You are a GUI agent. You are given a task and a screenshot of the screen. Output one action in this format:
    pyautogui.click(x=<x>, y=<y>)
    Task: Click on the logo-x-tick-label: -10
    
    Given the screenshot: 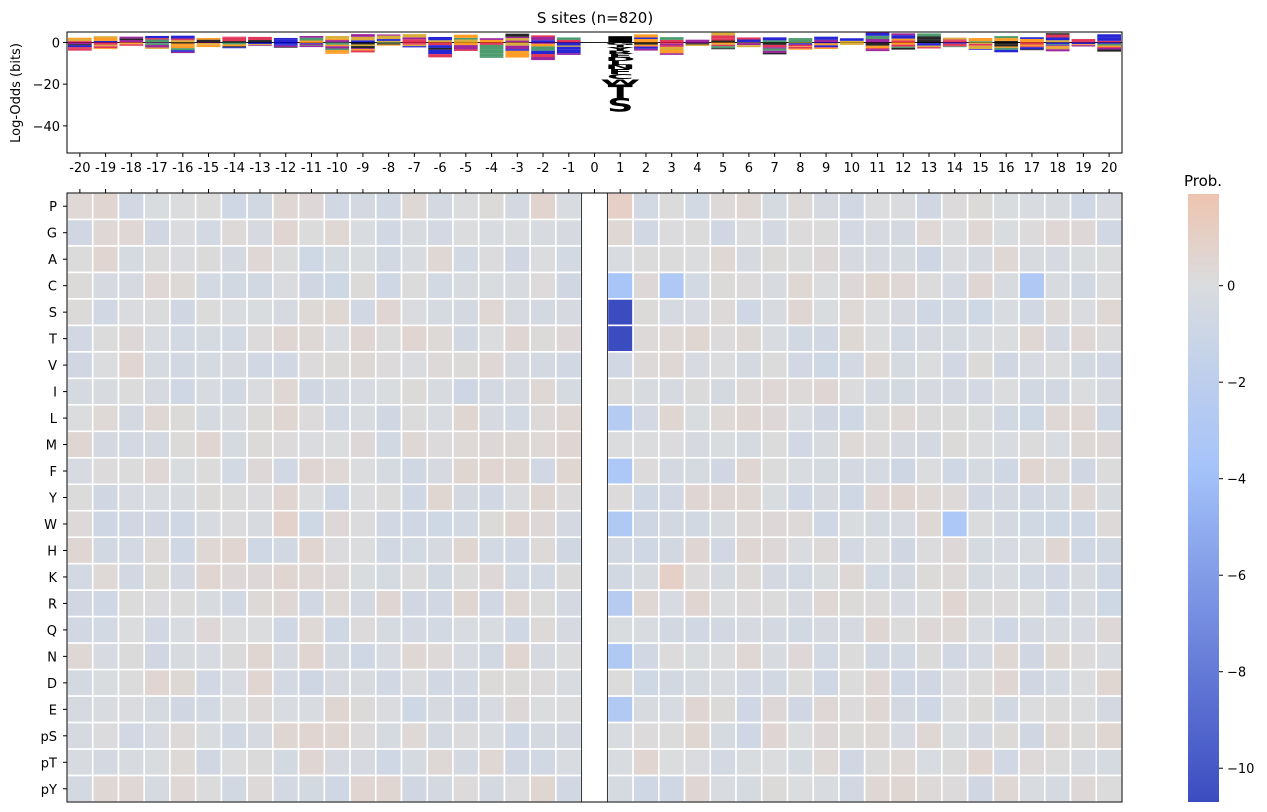 What is the action you would take?
    pyautogui.click(x=337, y=168)
    